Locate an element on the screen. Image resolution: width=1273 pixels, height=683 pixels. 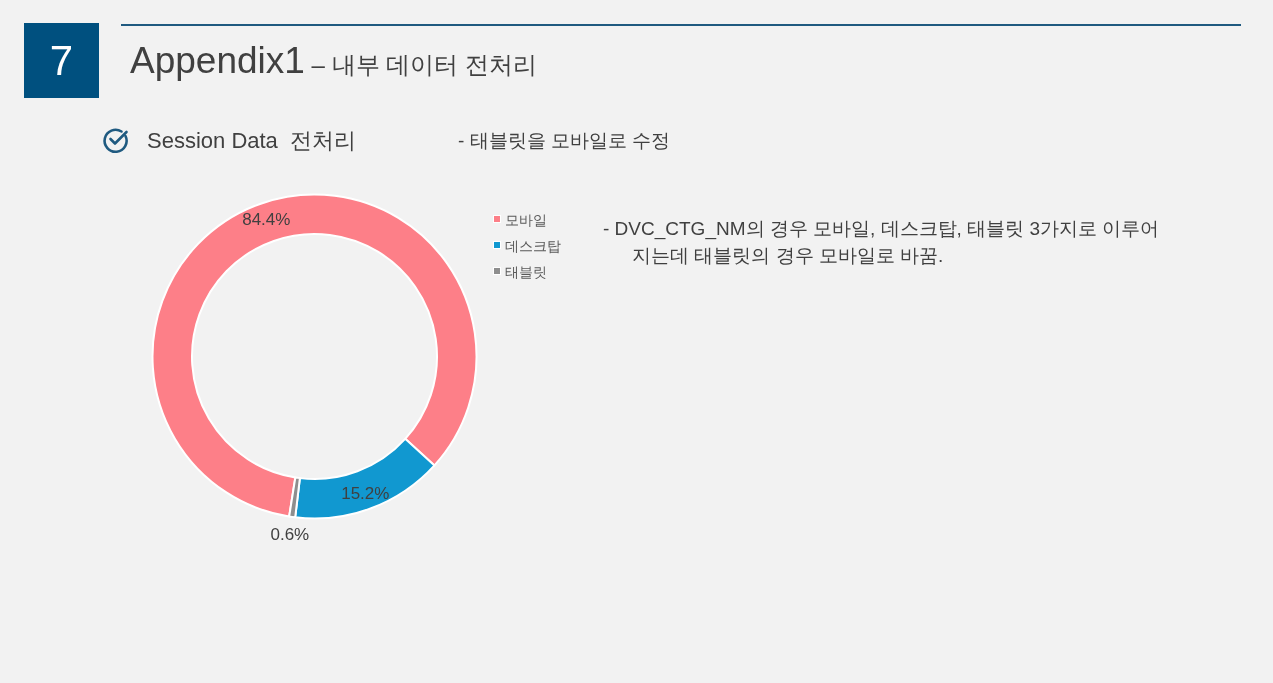
text: - 태블릿을 모바일로 수정 is located at coordinates (564, 141).